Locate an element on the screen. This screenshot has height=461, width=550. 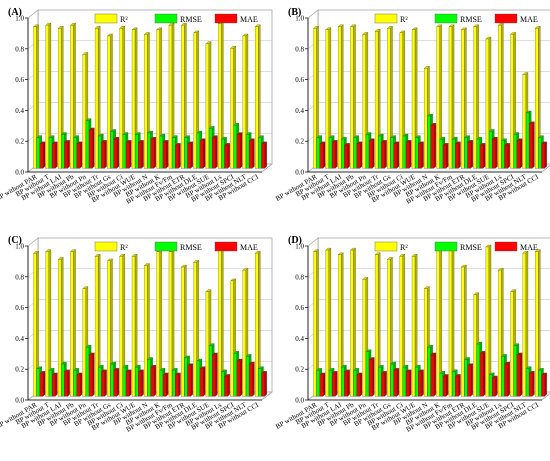
y-tick-label: 0.4 is located at coordinates (19, 111).